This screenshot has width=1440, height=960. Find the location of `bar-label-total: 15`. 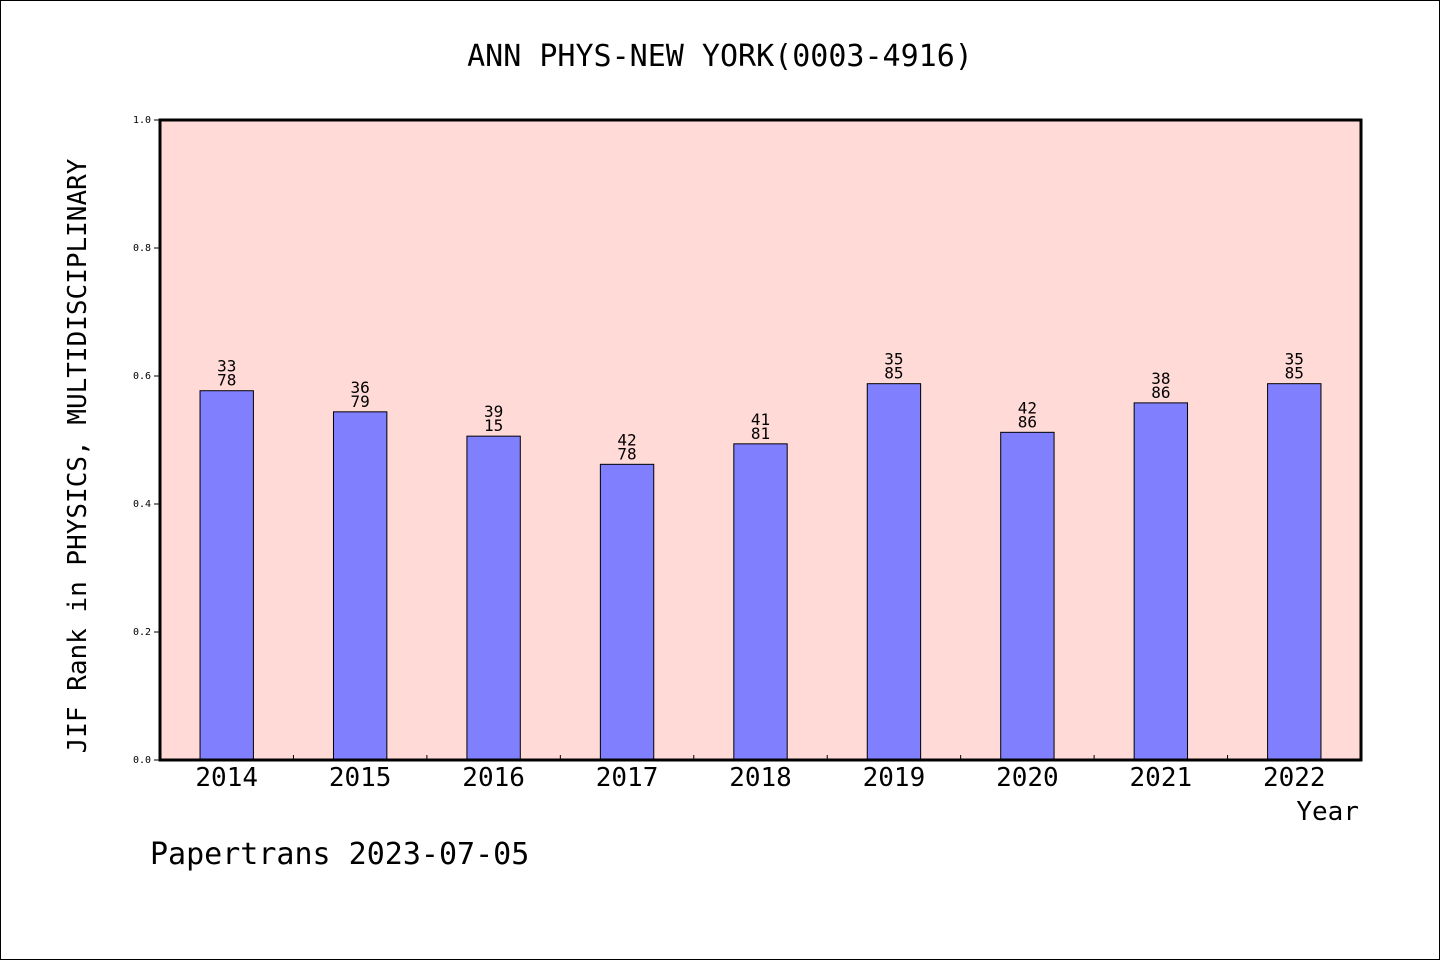

bar-label-total: 15 is located at coordinates (493, 425).